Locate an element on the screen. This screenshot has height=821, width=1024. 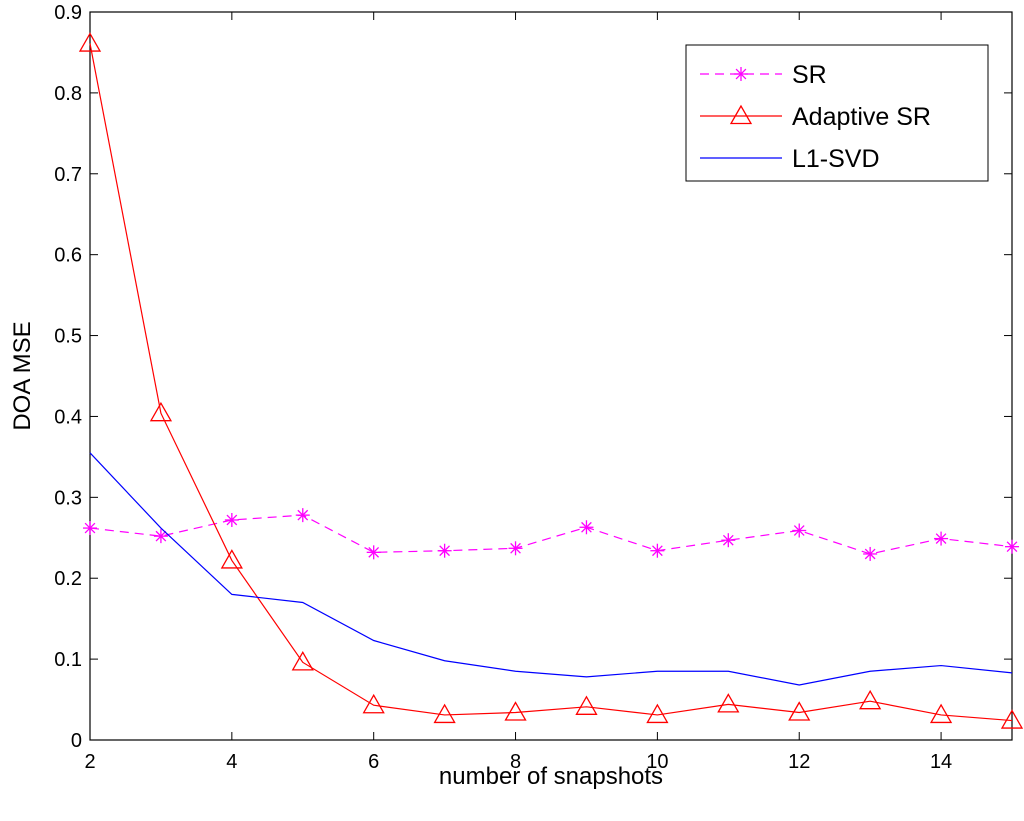
y-tick-label: 0 is located at coordinates (76, 741).